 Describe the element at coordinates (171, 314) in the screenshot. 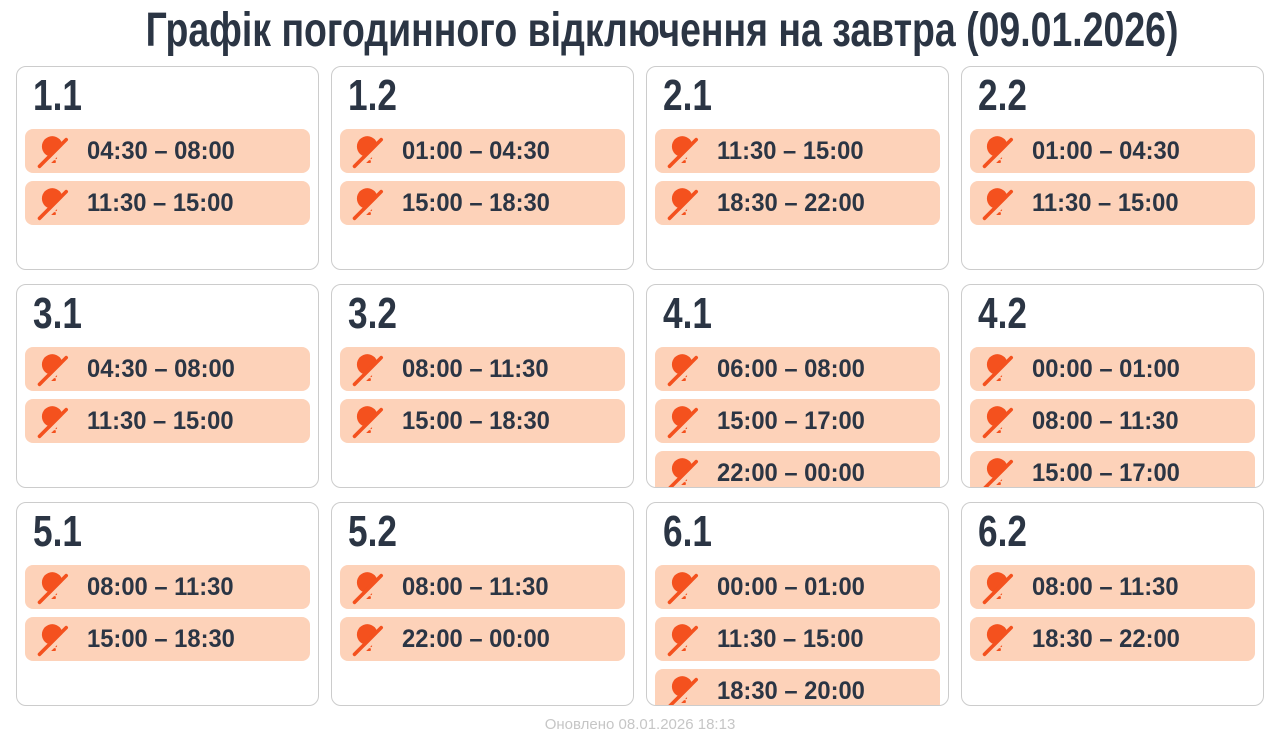

I see `group-name: 3.1` at that location.